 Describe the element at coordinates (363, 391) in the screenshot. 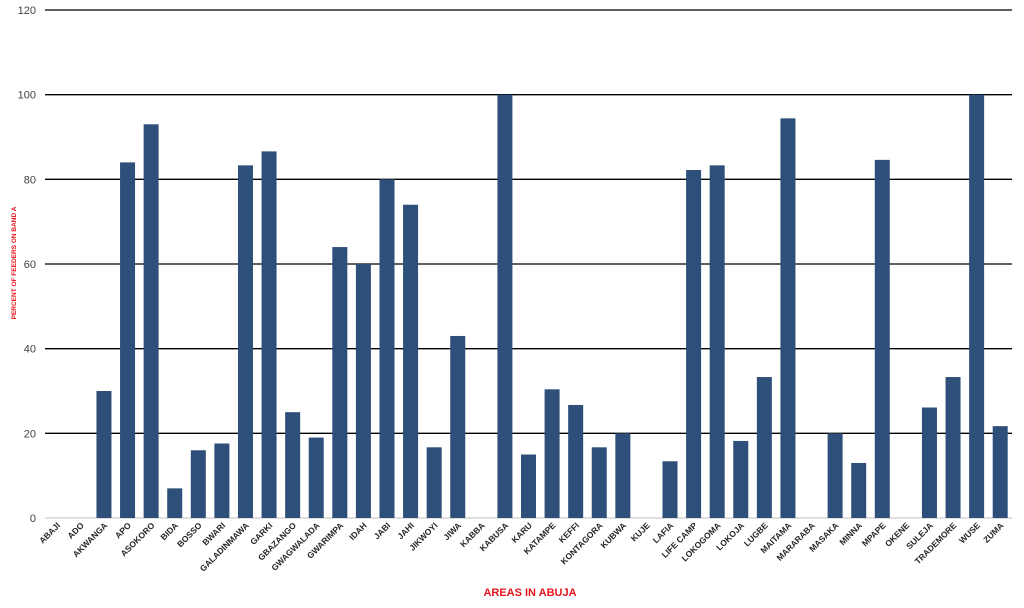

I see `bar-idah` at that location.